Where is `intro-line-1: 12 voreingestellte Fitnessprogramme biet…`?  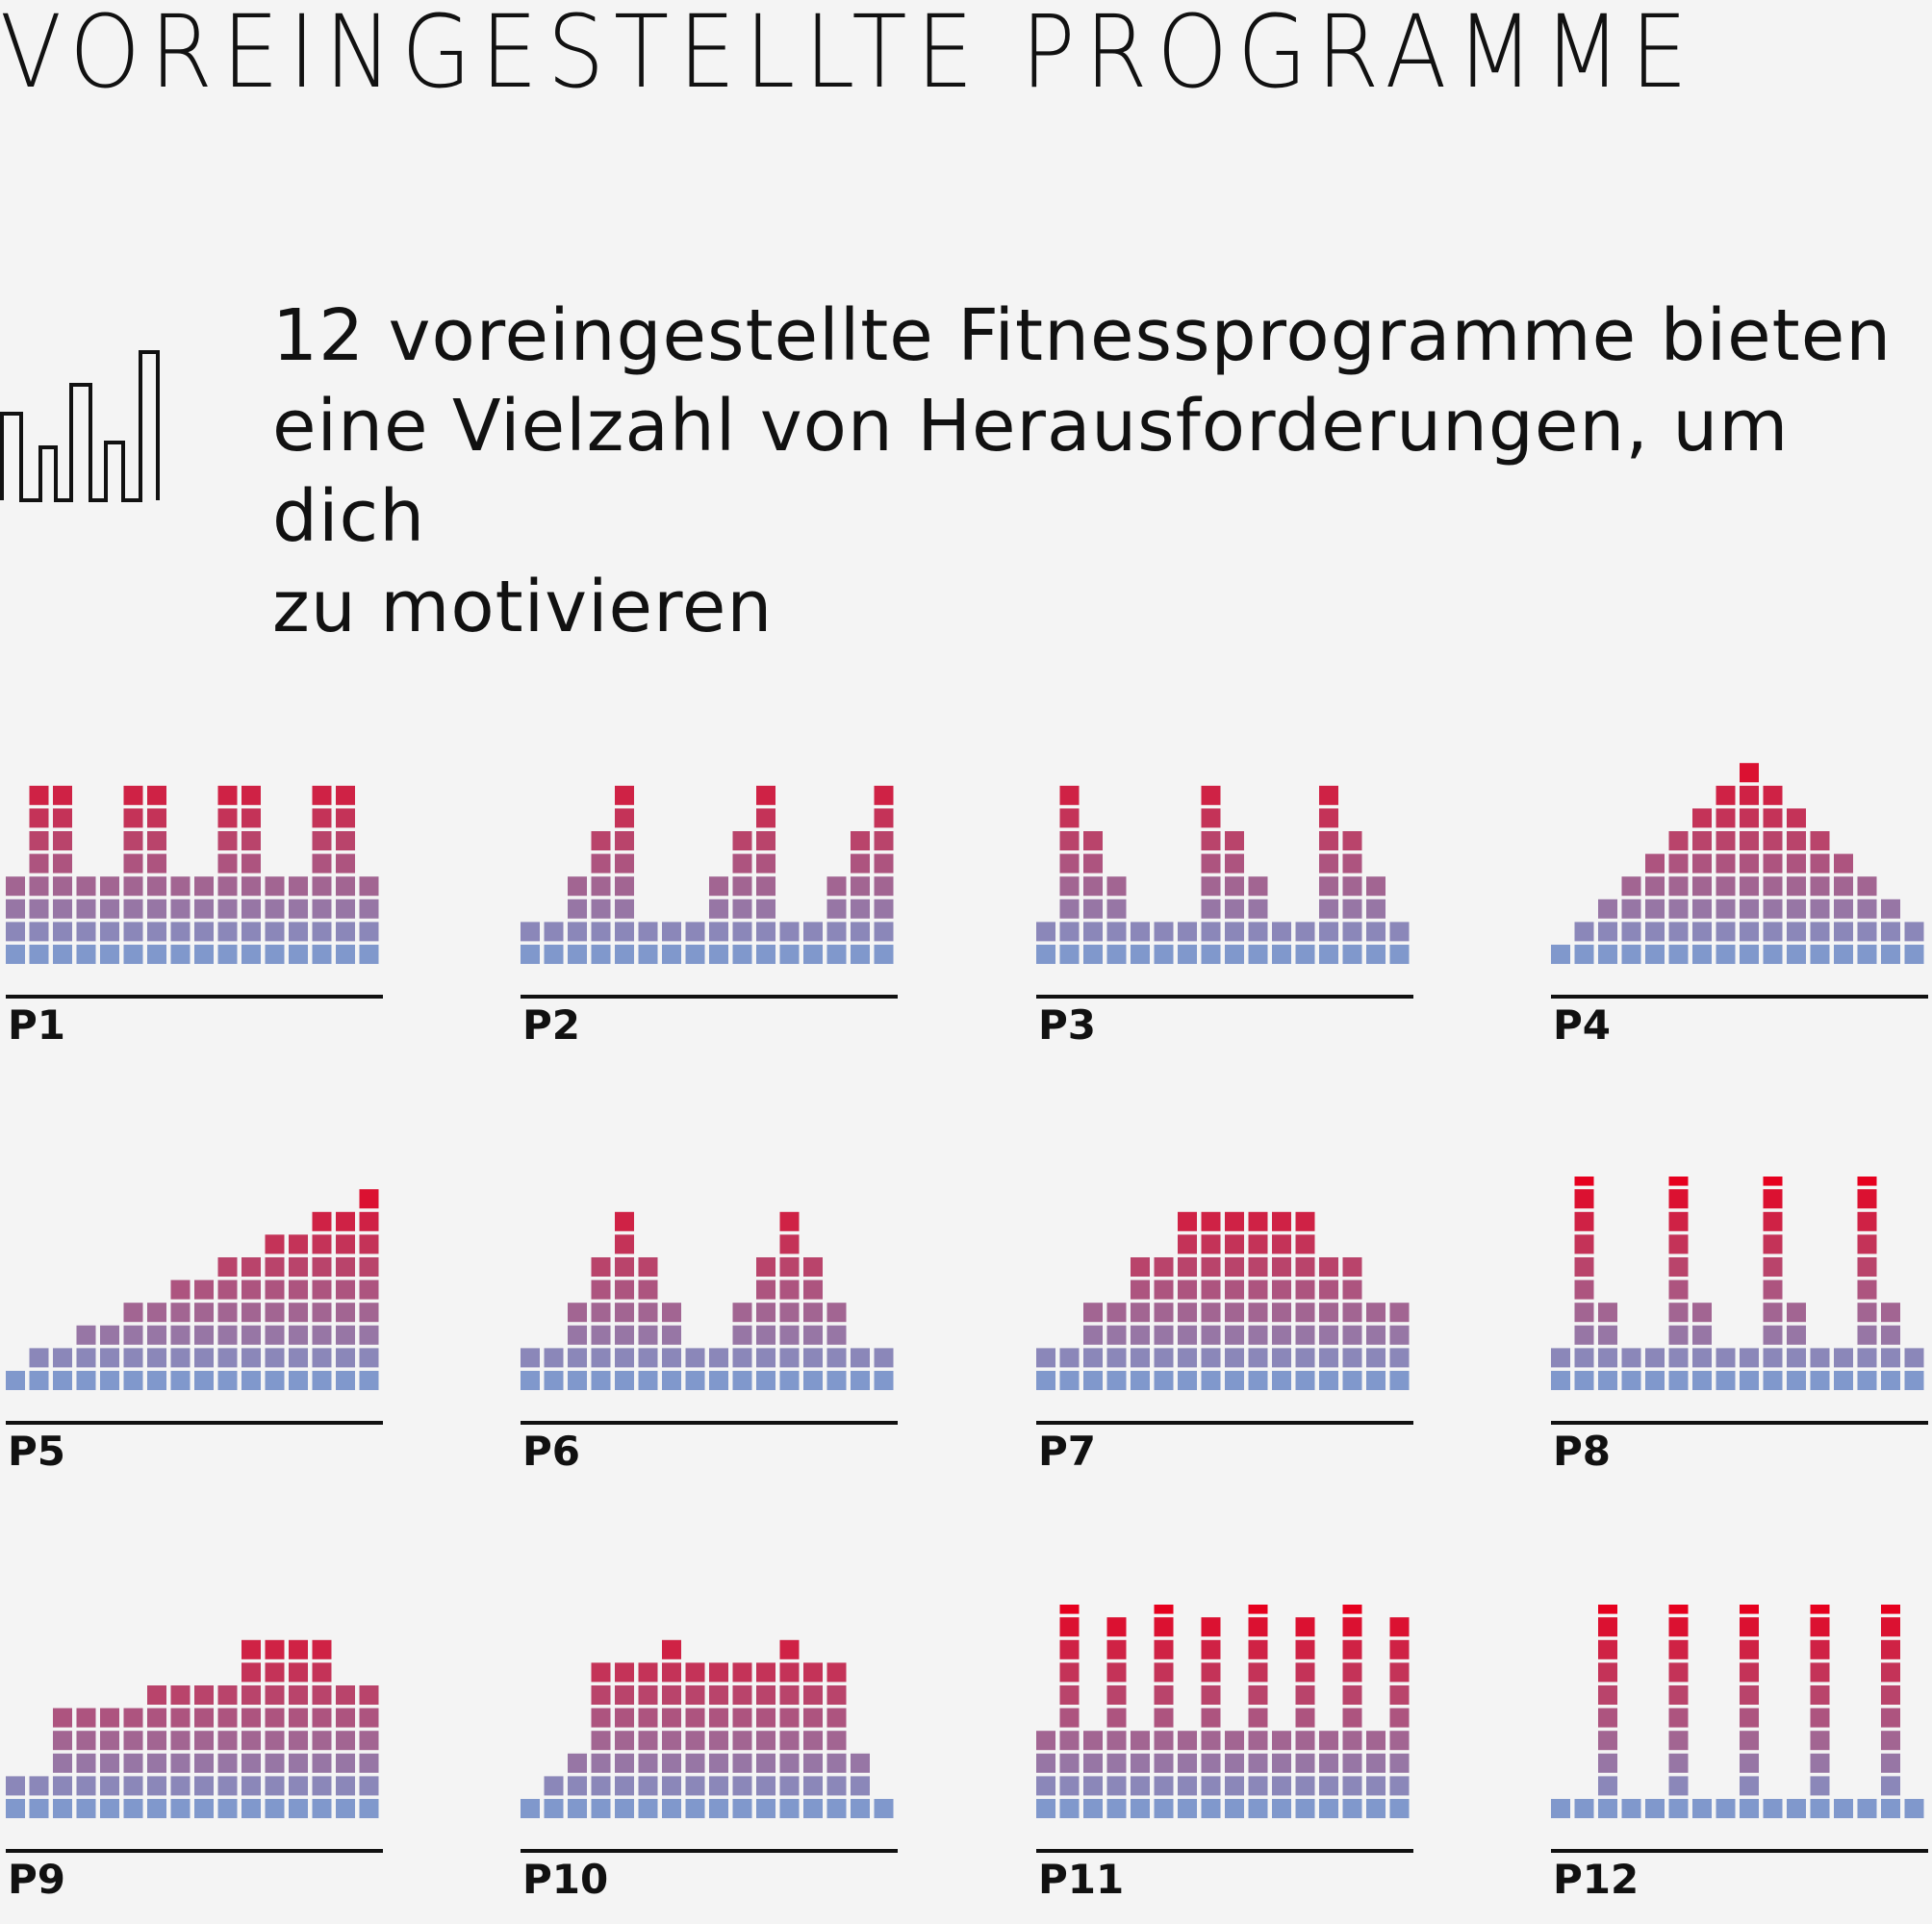 intro-line-1: 12 voreingestellte Fitnessprogramme biet… is located at coordinates (1082, 335).